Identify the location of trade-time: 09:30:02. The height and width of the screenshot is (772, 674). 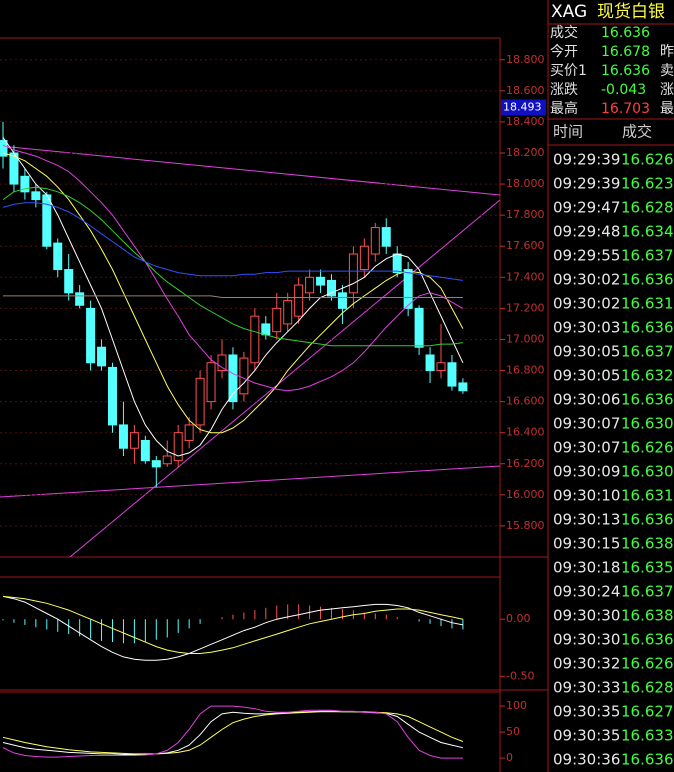
(586, 304).